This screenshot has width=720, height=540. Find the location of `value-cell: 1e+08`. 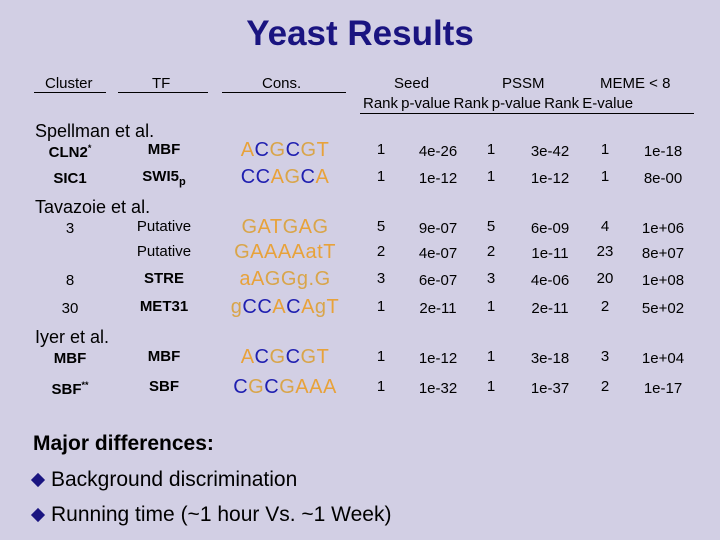

value-cell: 1e+08 is located at coordinates (663, 280).